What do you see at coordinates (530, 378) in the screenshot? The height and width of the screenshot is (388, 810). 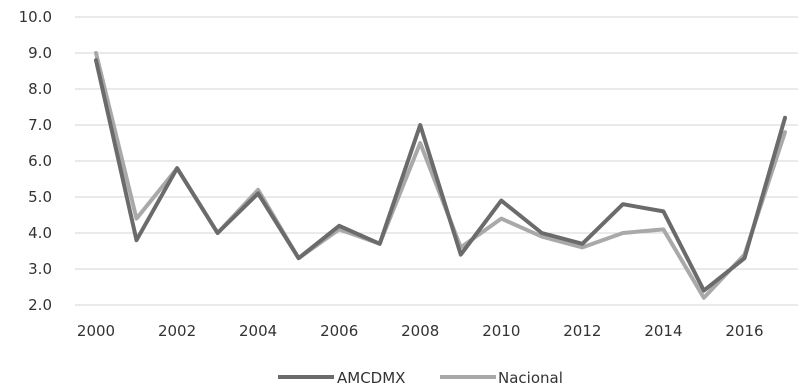 I see `legend-label-nacional: Nacional` at bounding box center [530, 378].